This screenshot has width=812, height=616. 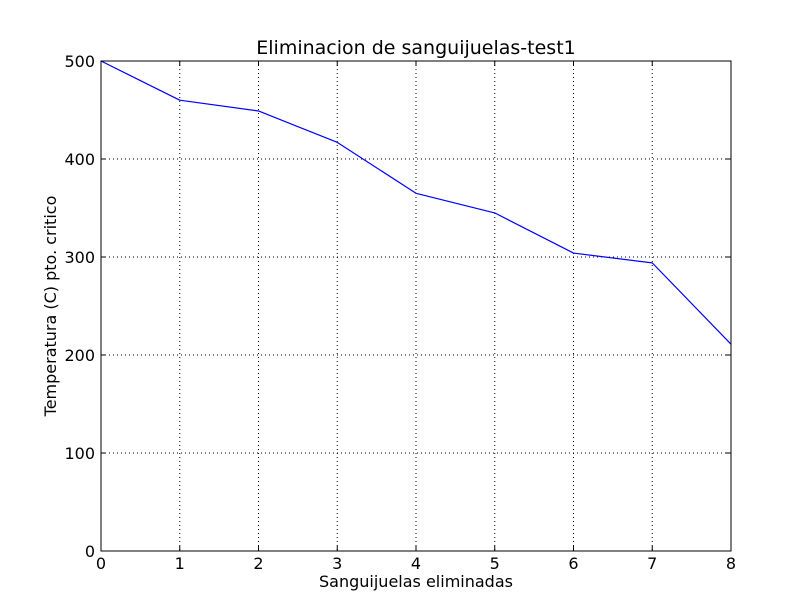 I want to click on chart-title: Eliminacion de sanguijuelas-test1, so click(x=415, y=48).